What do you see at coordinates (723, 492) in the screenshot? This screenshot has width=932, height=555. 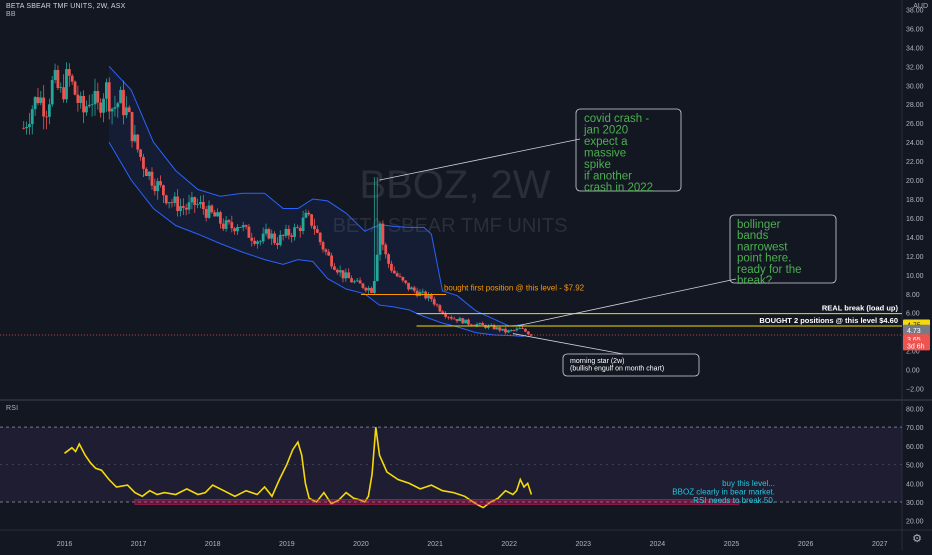 I see `rsi-annotation-line: BBOZ clearly in bear market.` at bounding box center [723, 492].